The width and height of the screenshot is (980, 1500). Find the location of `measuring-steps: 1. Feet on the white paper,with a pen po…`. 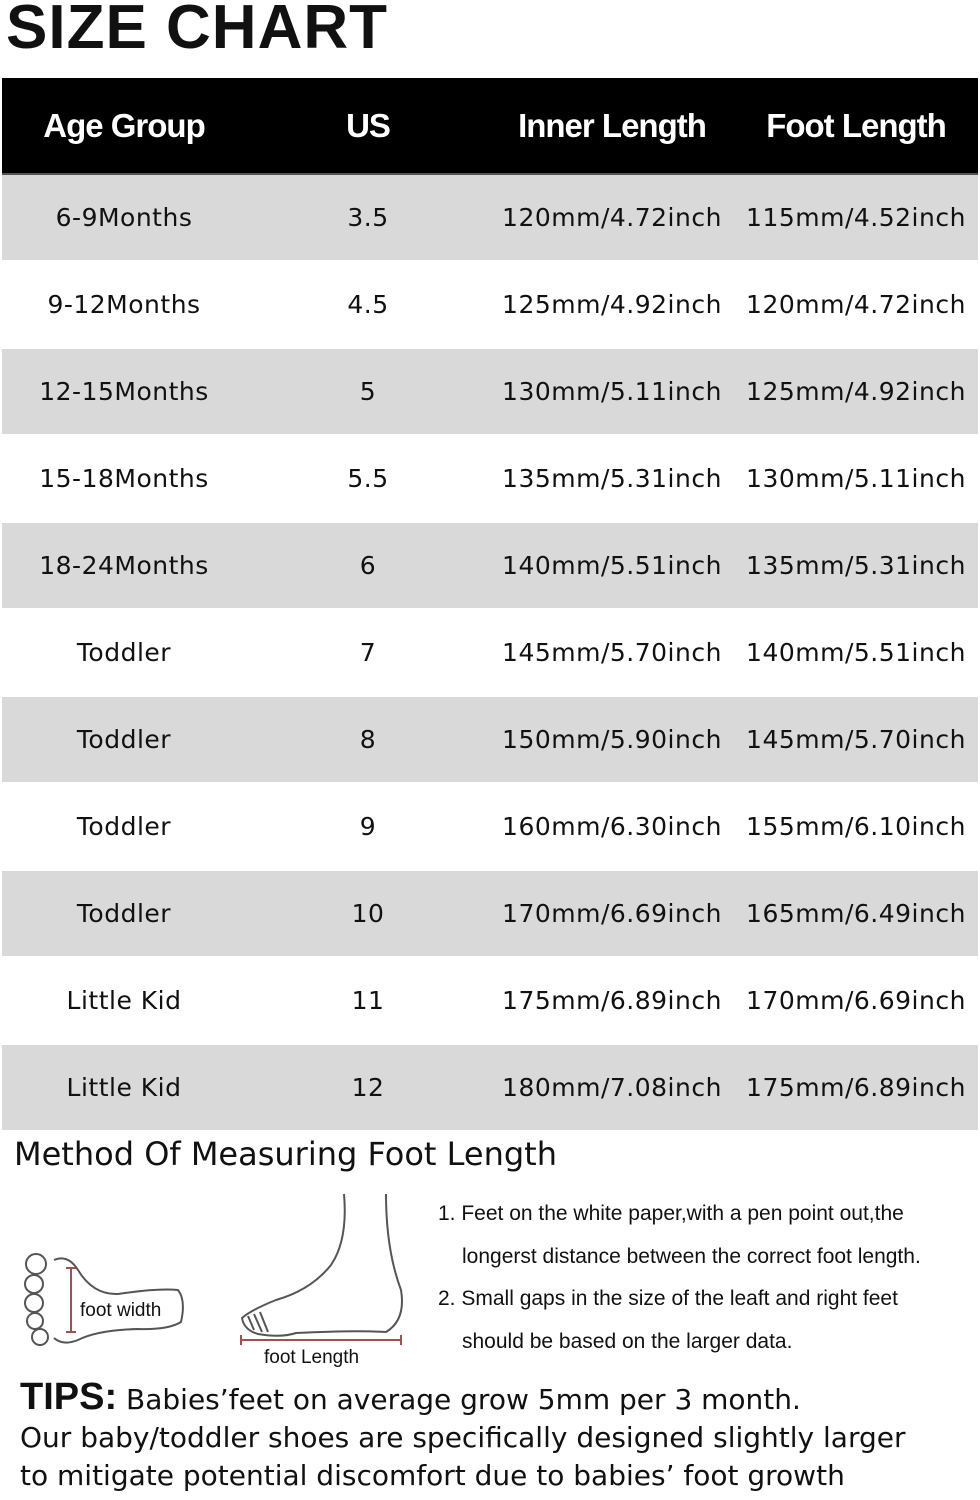

measuring-steps: 1. Feet on the white paper,with a pen po… is located at coordinates (679, 1278).